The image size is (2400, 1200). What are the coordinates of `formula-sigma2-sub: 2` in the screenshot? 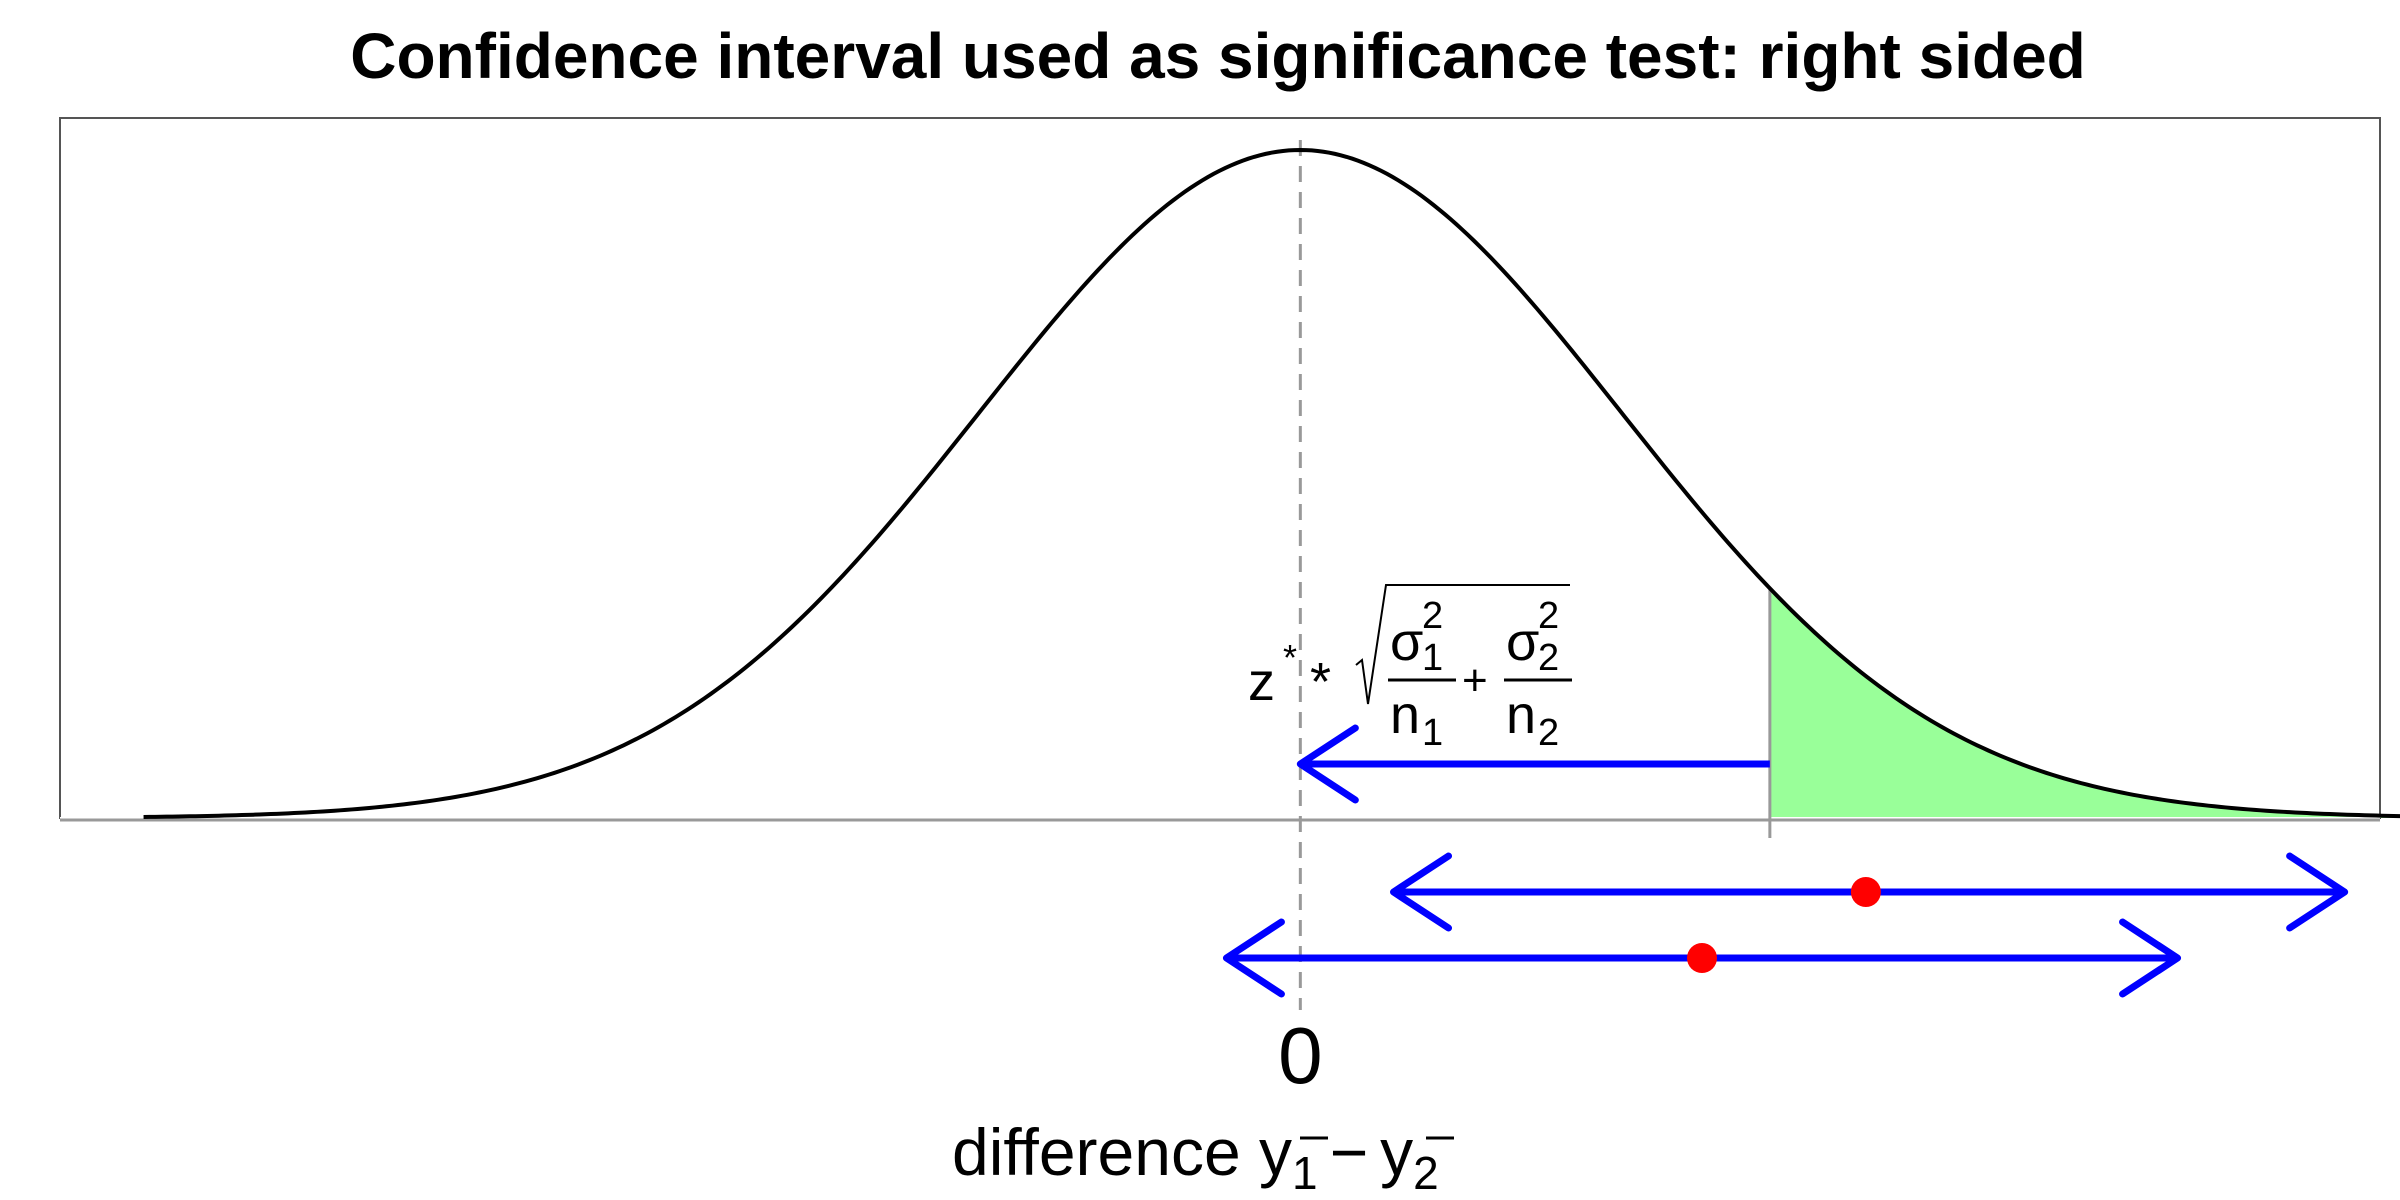 It's located at (1548, 658).